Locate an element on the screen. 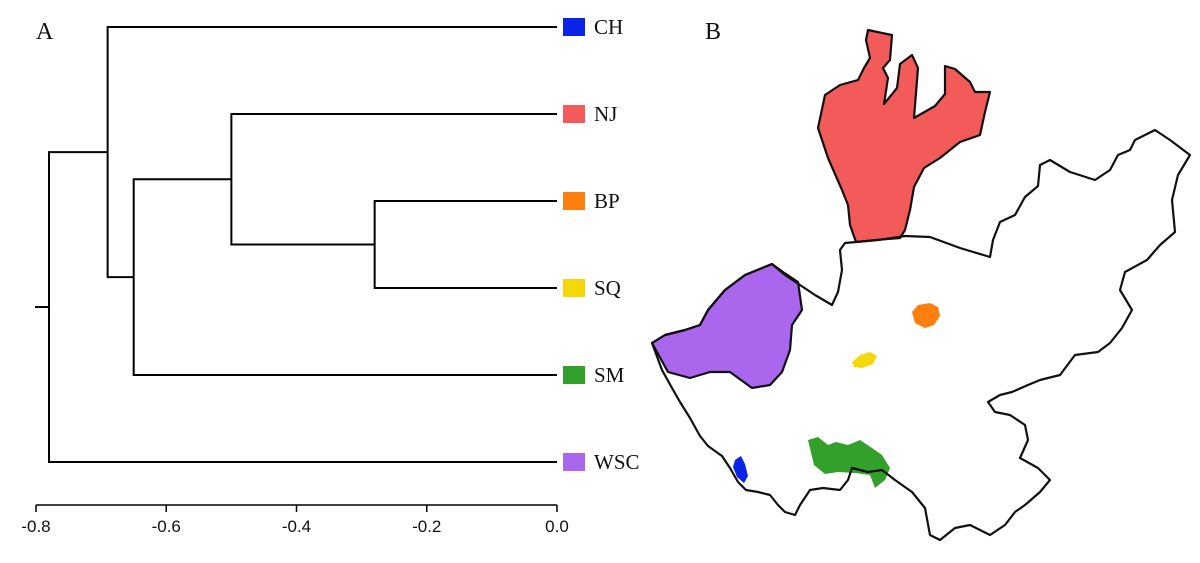 The width and height of the screenshot is (1200, 563). leaf-label-ch: CH is located at coordinates (608, 27).